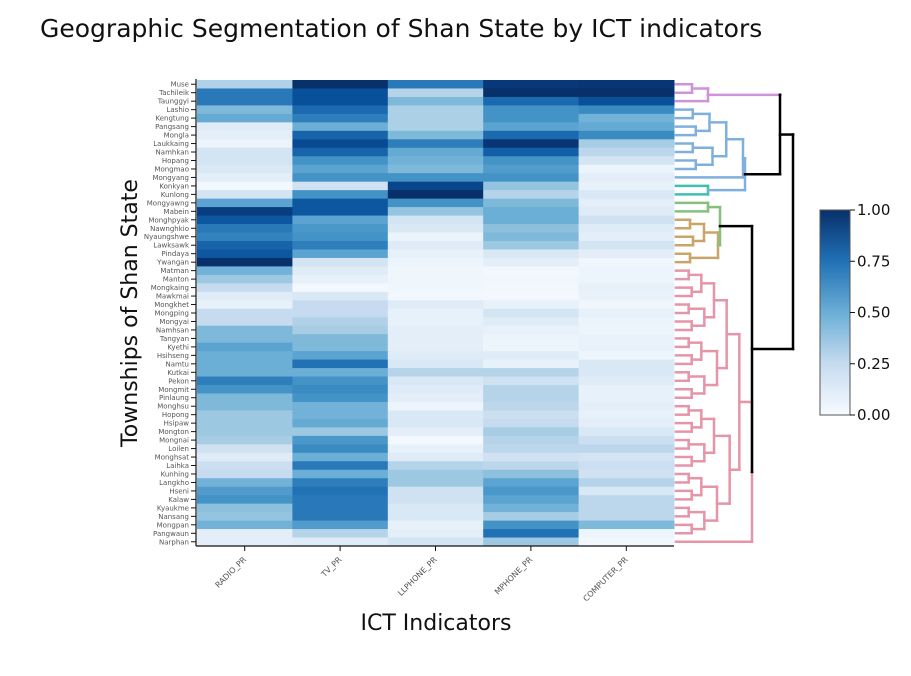  Describe the element at coordinates (175, 161) in the screenshot. I see `row-label: Hopang` at that location.